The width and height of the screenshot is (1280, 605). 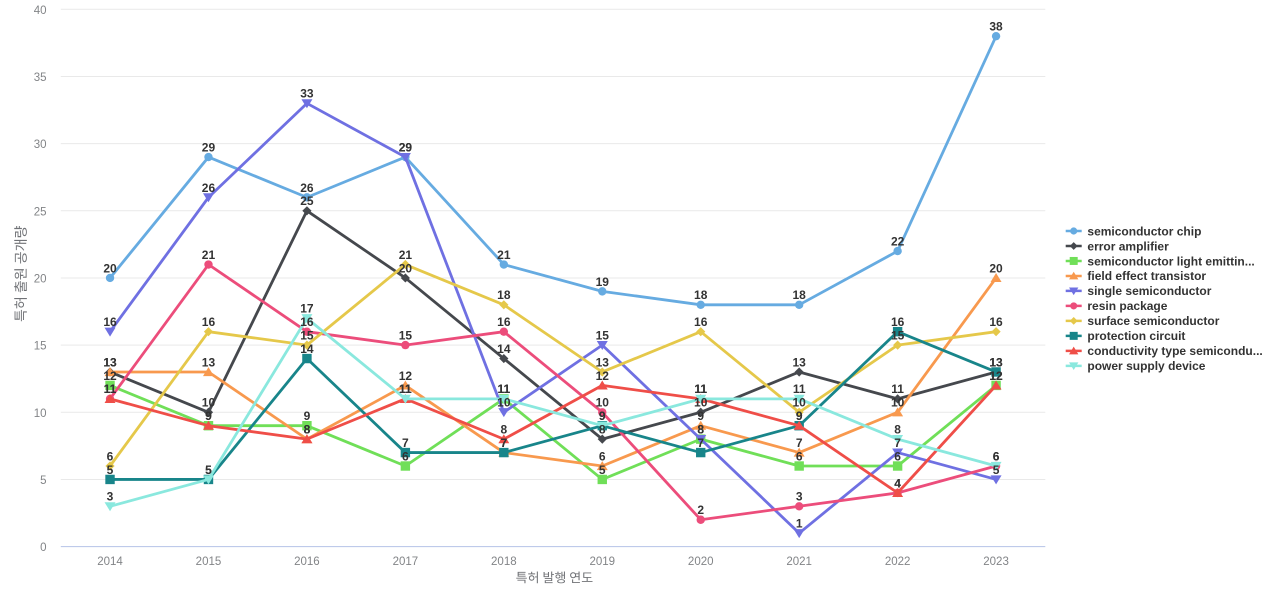 What do you see at coordinates (209, 562) in the screenshot?
I see `svg-text: 2015` at bounding box center [209, 562].